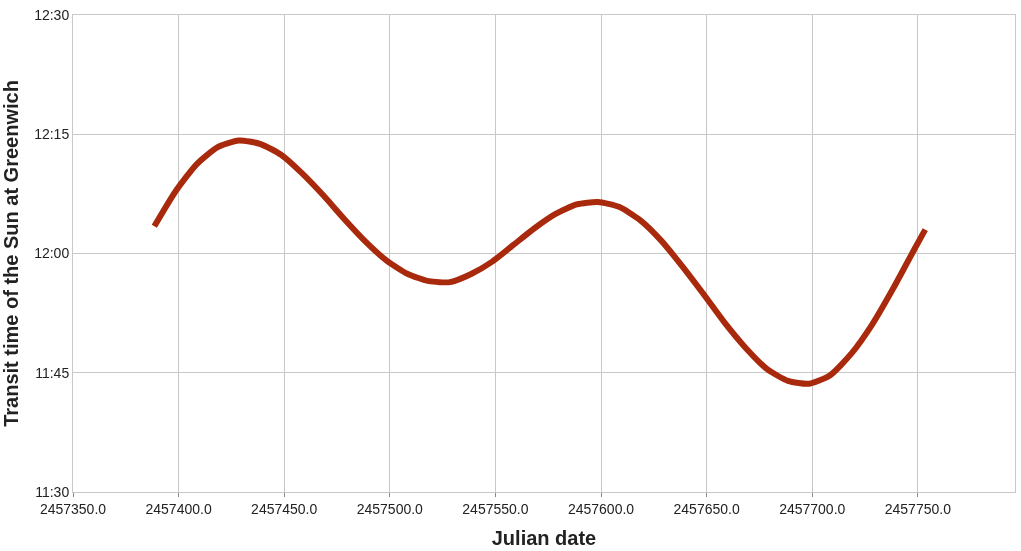 Image resolution: width=1021 pixels, height=551 pixels. I want to click on y-axis-title: Transit time of the Sun at Greenwich, so click(11, 253).